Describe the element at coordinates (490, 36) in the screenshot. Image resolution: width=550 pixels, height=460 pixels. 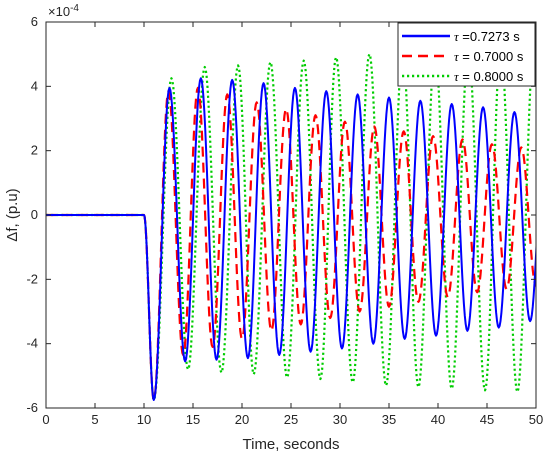
I see `legend-text: =0.7273 s` at that location.